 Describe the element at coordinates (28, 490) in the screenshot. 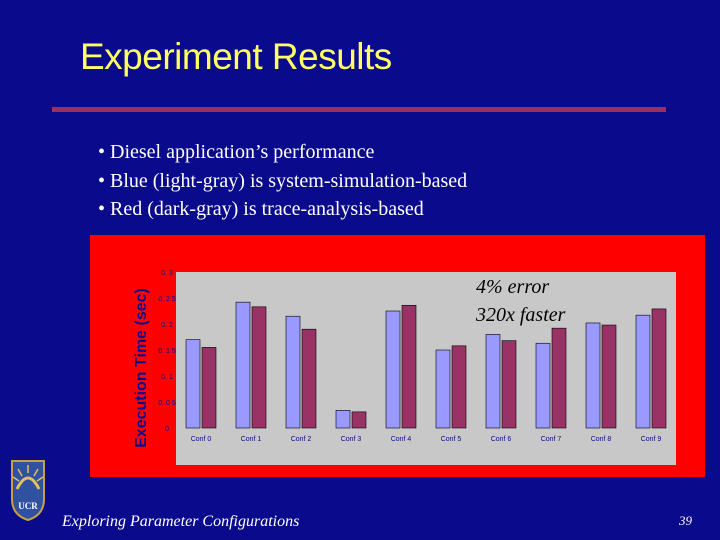

I see `ucr-logo: UCR` at that location.